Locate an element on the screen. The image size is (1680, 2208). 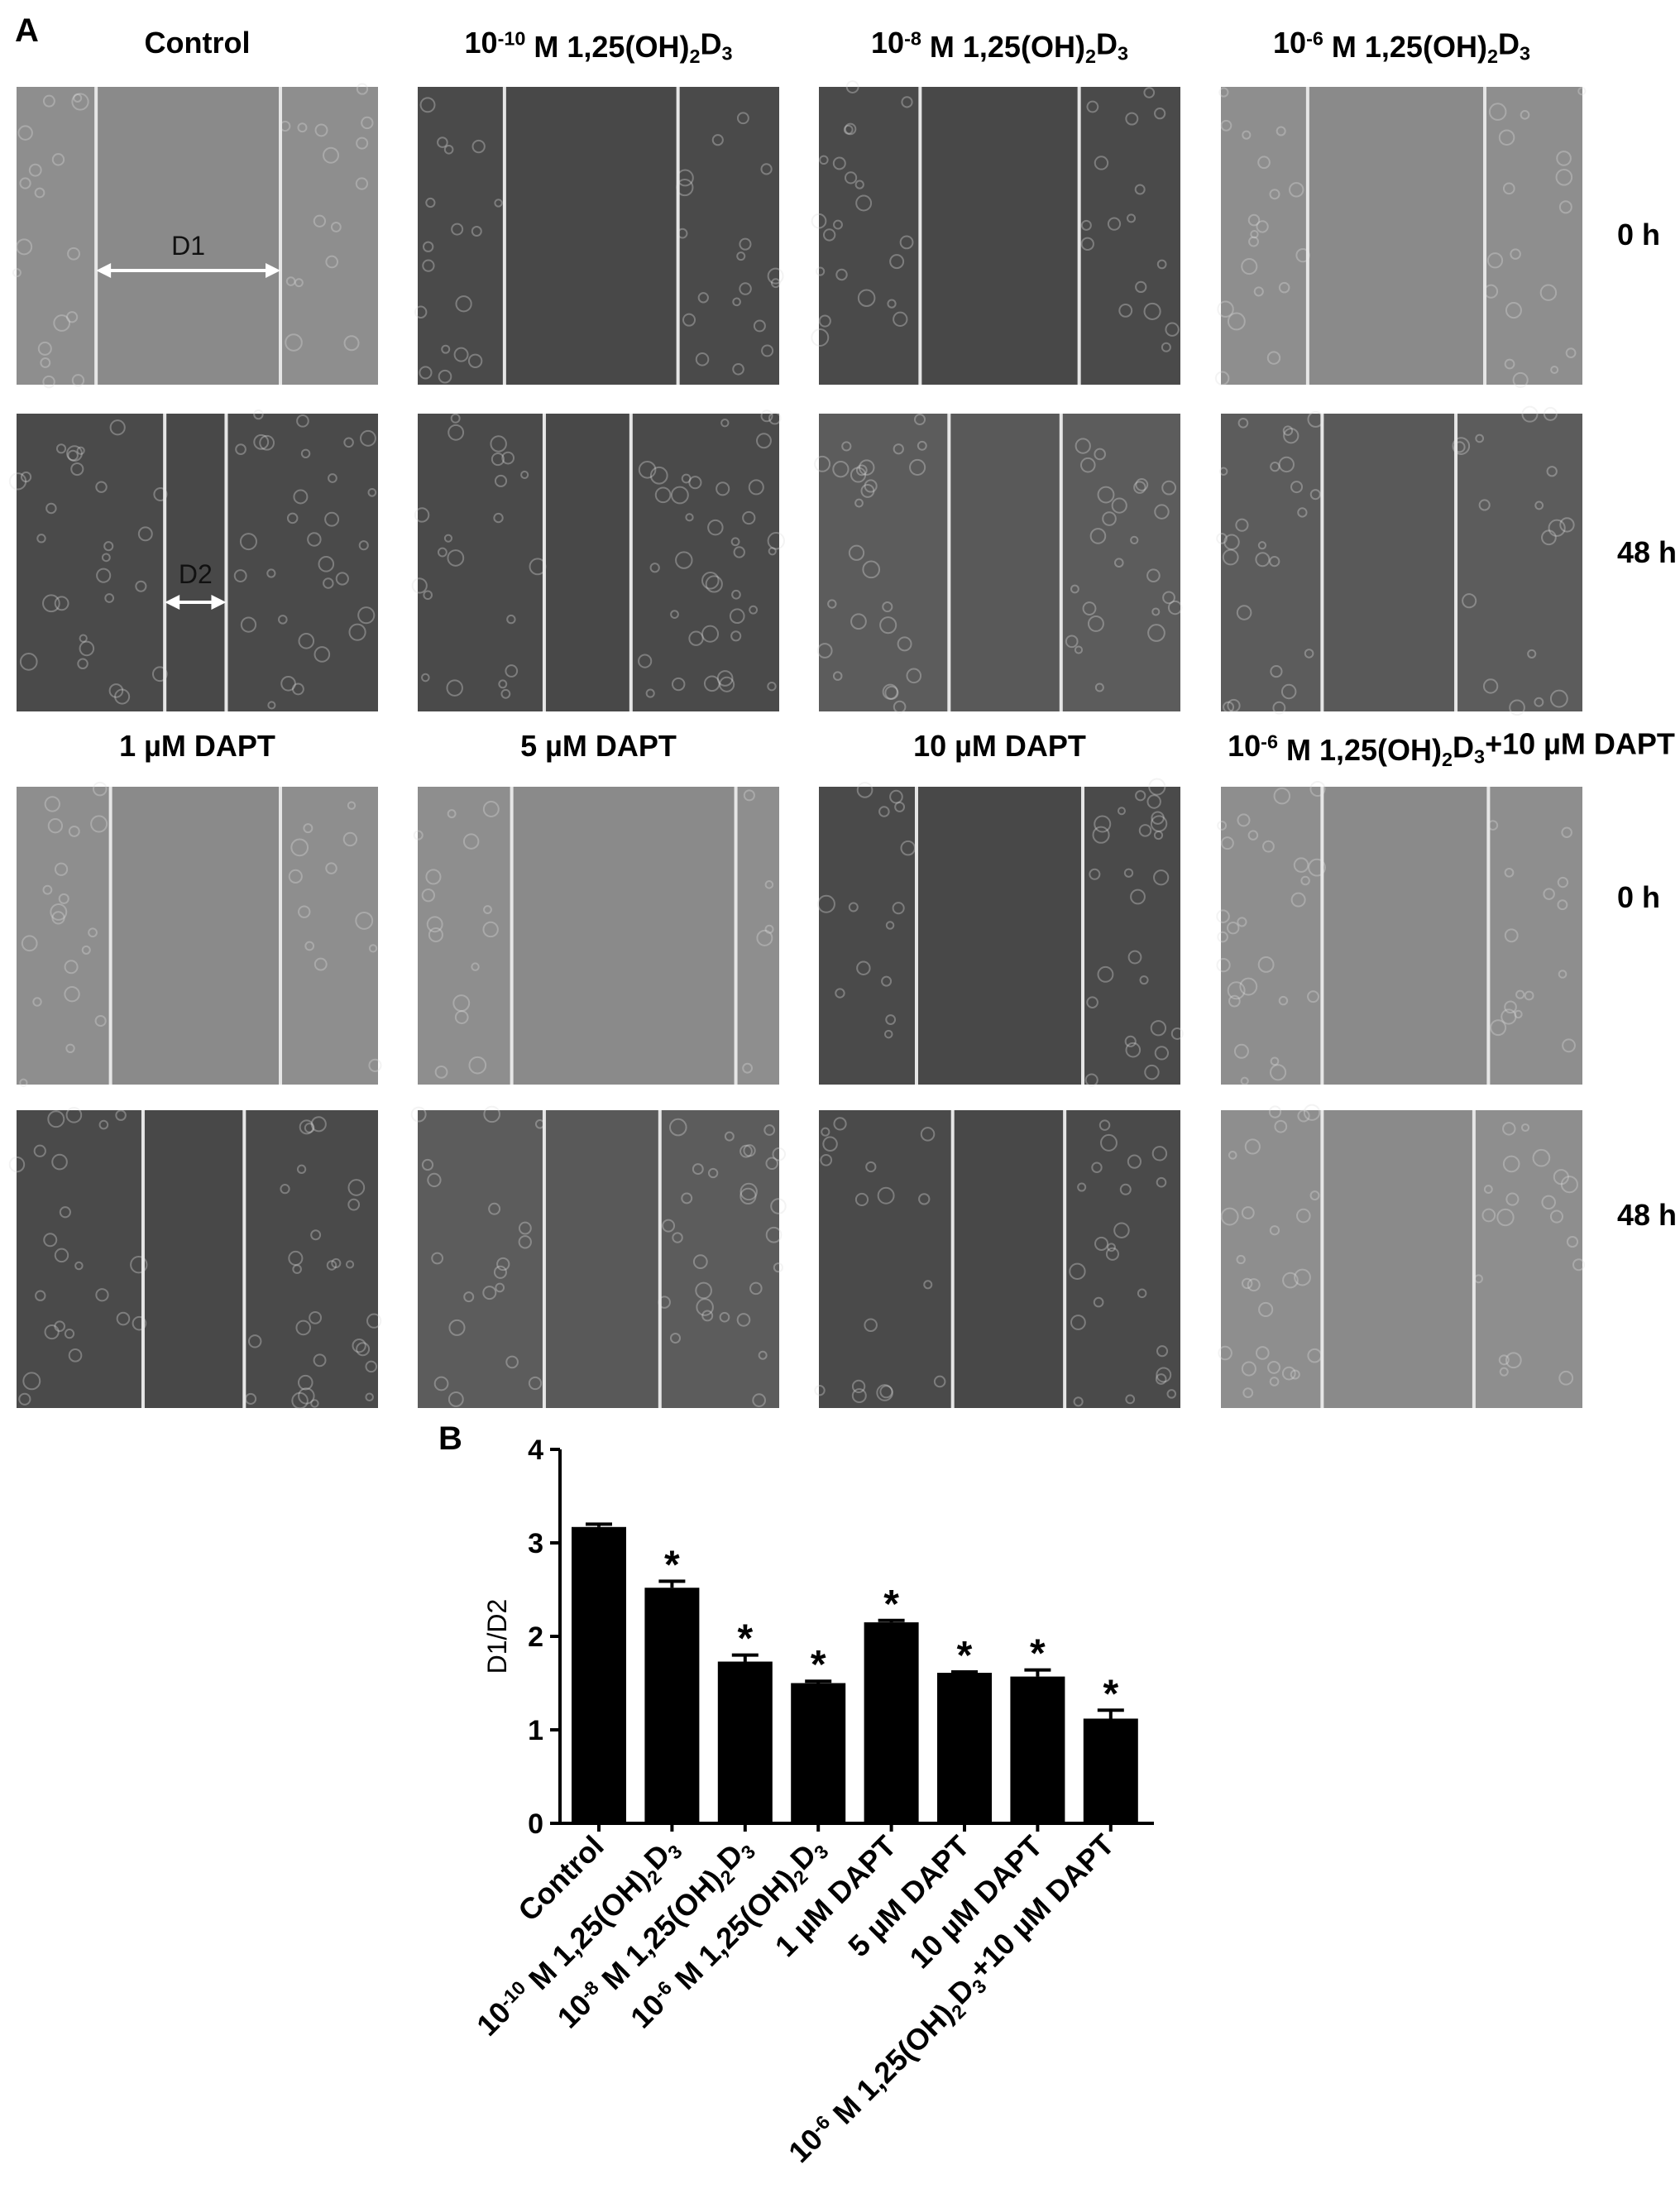
column-title-part: M 1,25(OH) is located at coordinates (1405, 47).